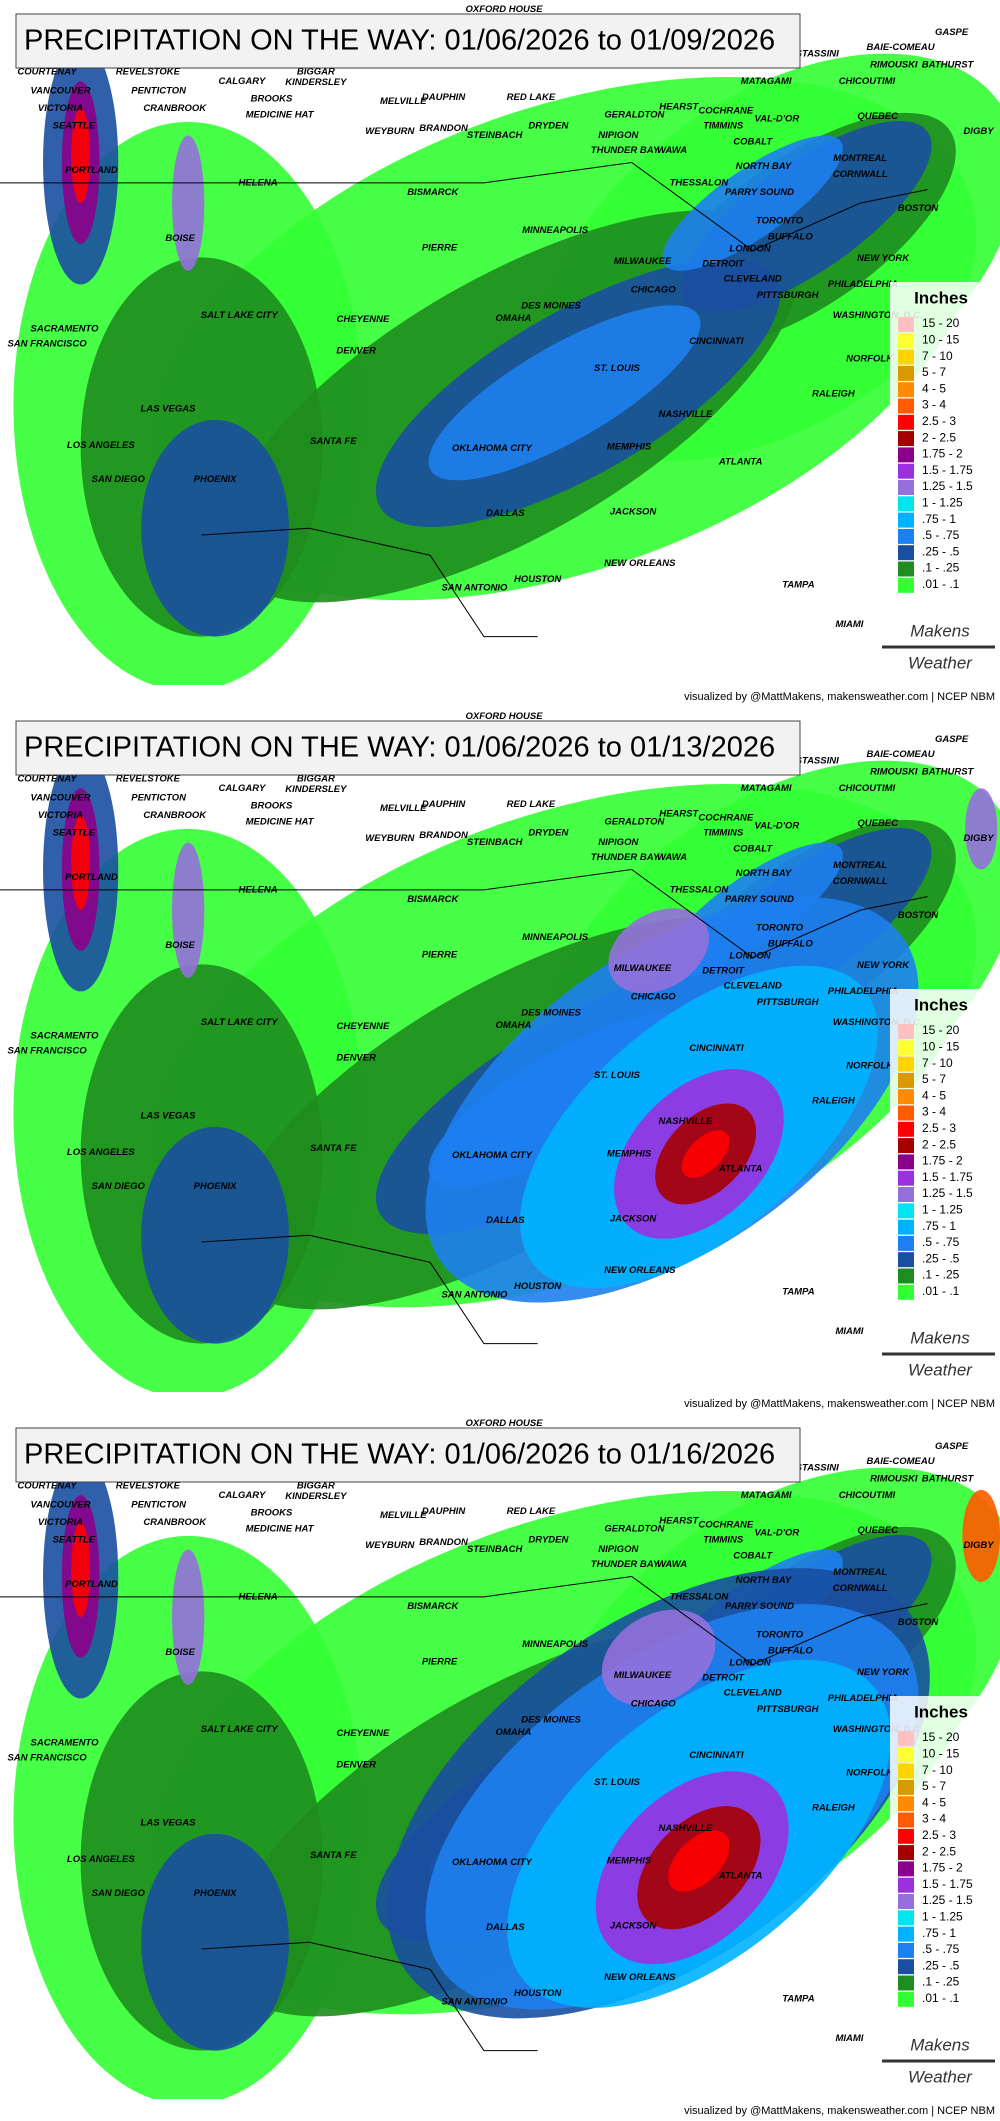  I want to click on legend-label: .25 - .5, so click(941, 551).